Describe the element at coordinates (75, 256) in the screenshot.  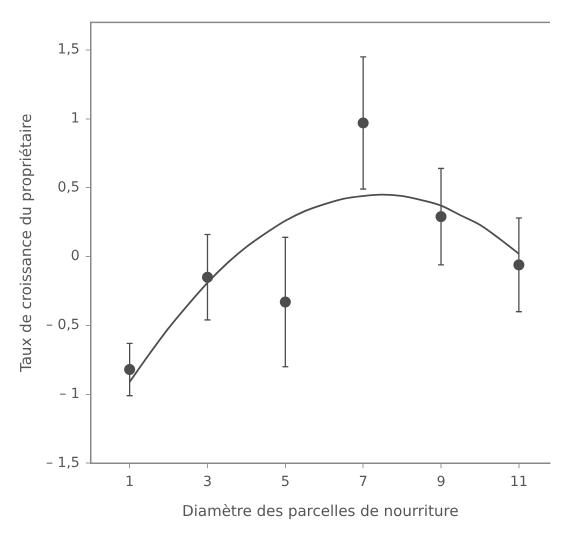
I see `y-tick-label: 0` at that location.